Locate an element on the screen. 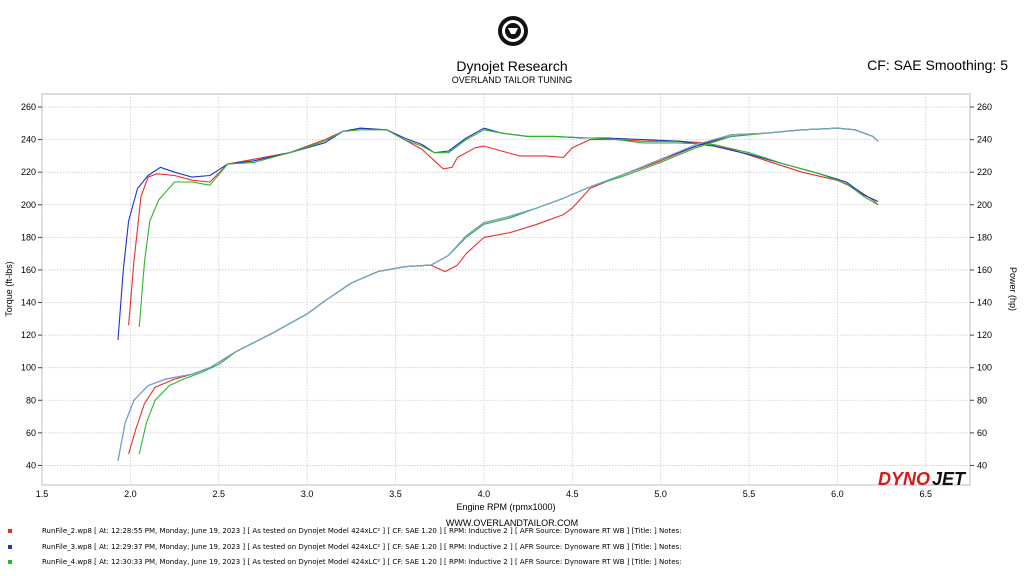 The image size is (1024, 576). y-tick-label-right: 160 is located at coordinates (984, 270).